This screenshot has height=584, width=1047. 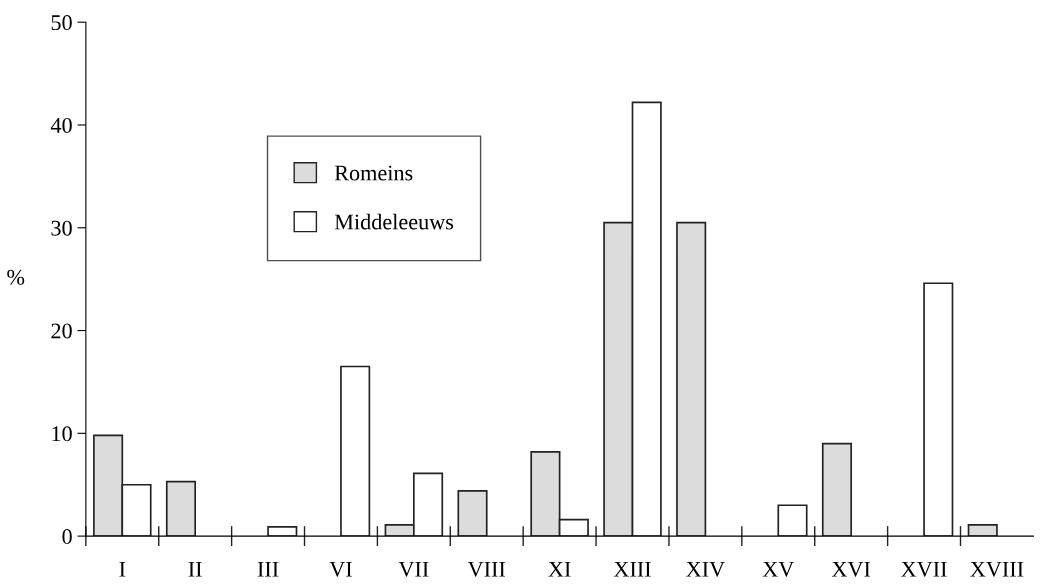 What do you see at coordinates (195, 569) in the screenshot?
I see `x-tick-label: II` at bounding box center [195, 569].